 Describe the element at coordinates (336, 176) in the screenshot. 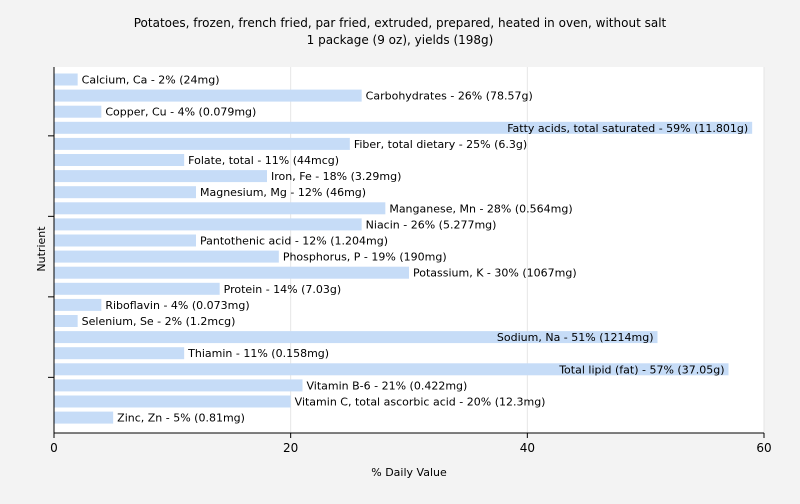

I see `bar-label: Iron, Fe - 18% (3.29mg)` at that location.